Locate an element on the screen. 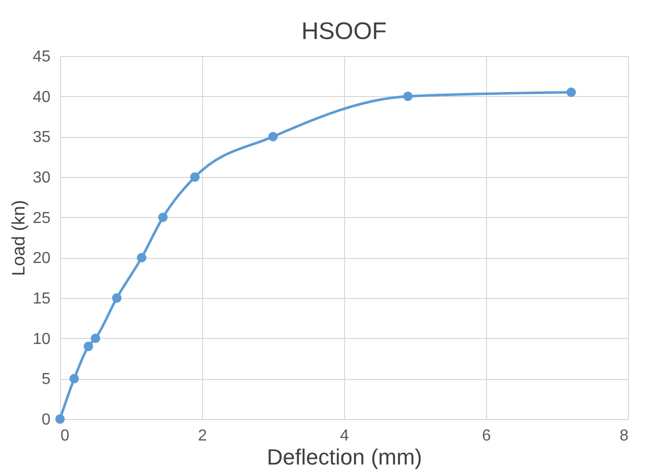 The height and width of the screenshot is (473, 648). x-tick-label: 4 is located at coordinates (345, 436).